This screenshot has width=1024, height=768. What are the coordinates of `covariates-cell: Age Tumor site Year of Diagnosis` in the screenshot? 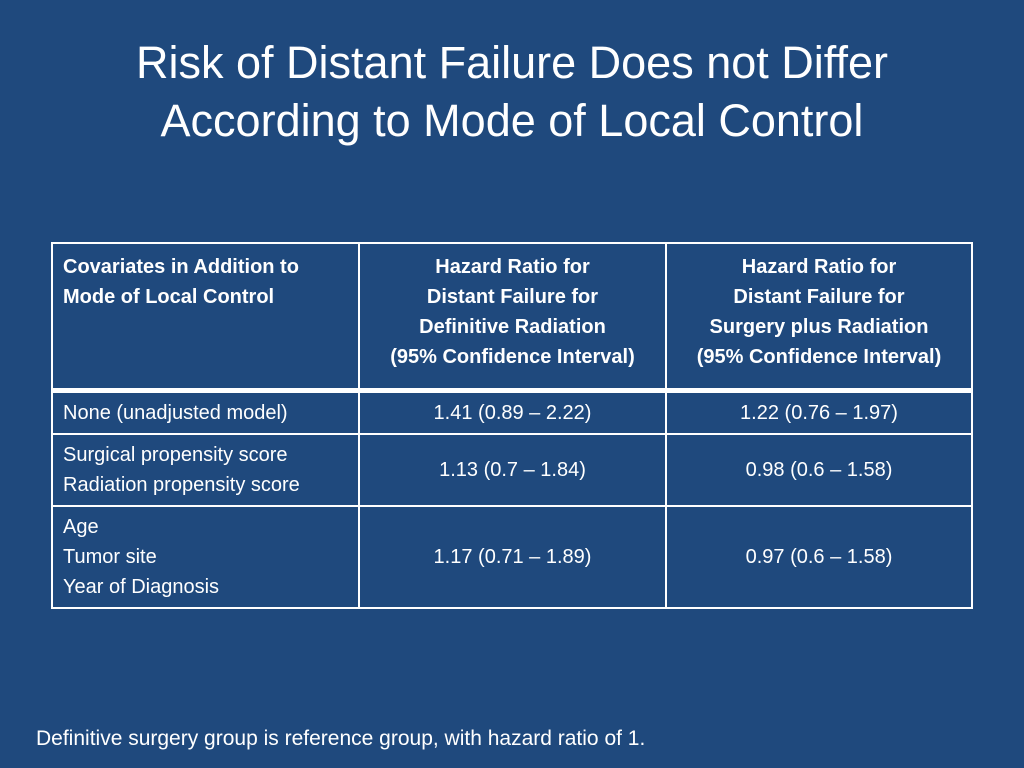 It's located at (205, 556).